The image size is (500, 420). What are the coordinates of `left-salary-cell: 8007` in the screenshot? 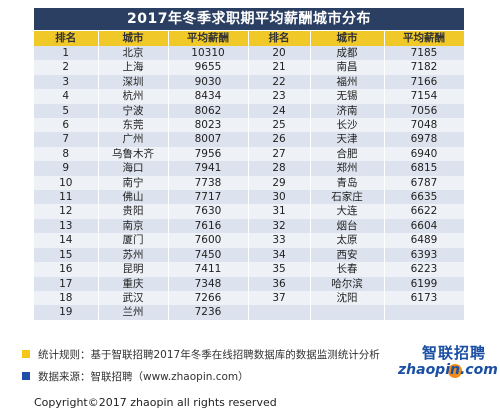 It's located at (208, 139).